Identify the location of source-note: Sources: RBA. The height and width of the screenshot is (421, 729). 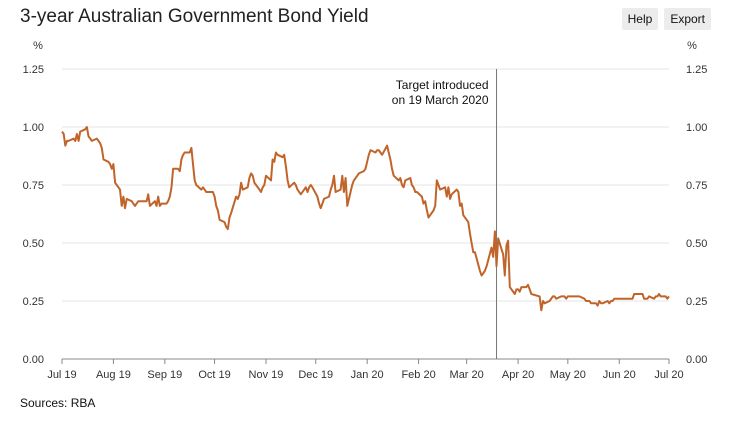
(58, 403).